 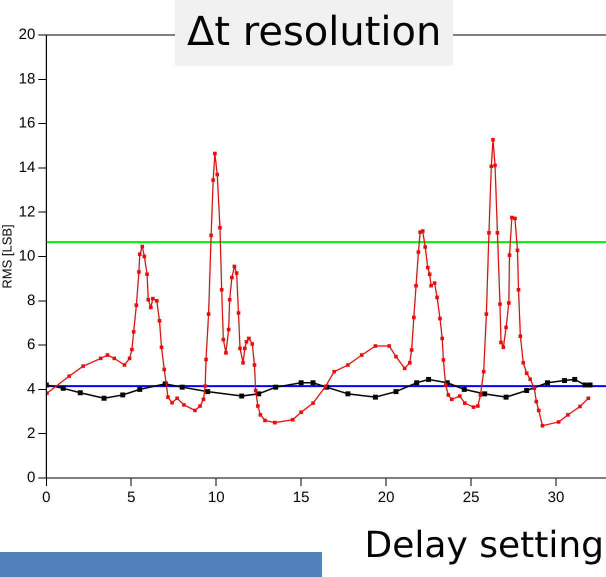 What do you see at coordinates (314, 33) in the screenshot?
I see `chart-title: Δt resolution` at bounding box center [314, 33].